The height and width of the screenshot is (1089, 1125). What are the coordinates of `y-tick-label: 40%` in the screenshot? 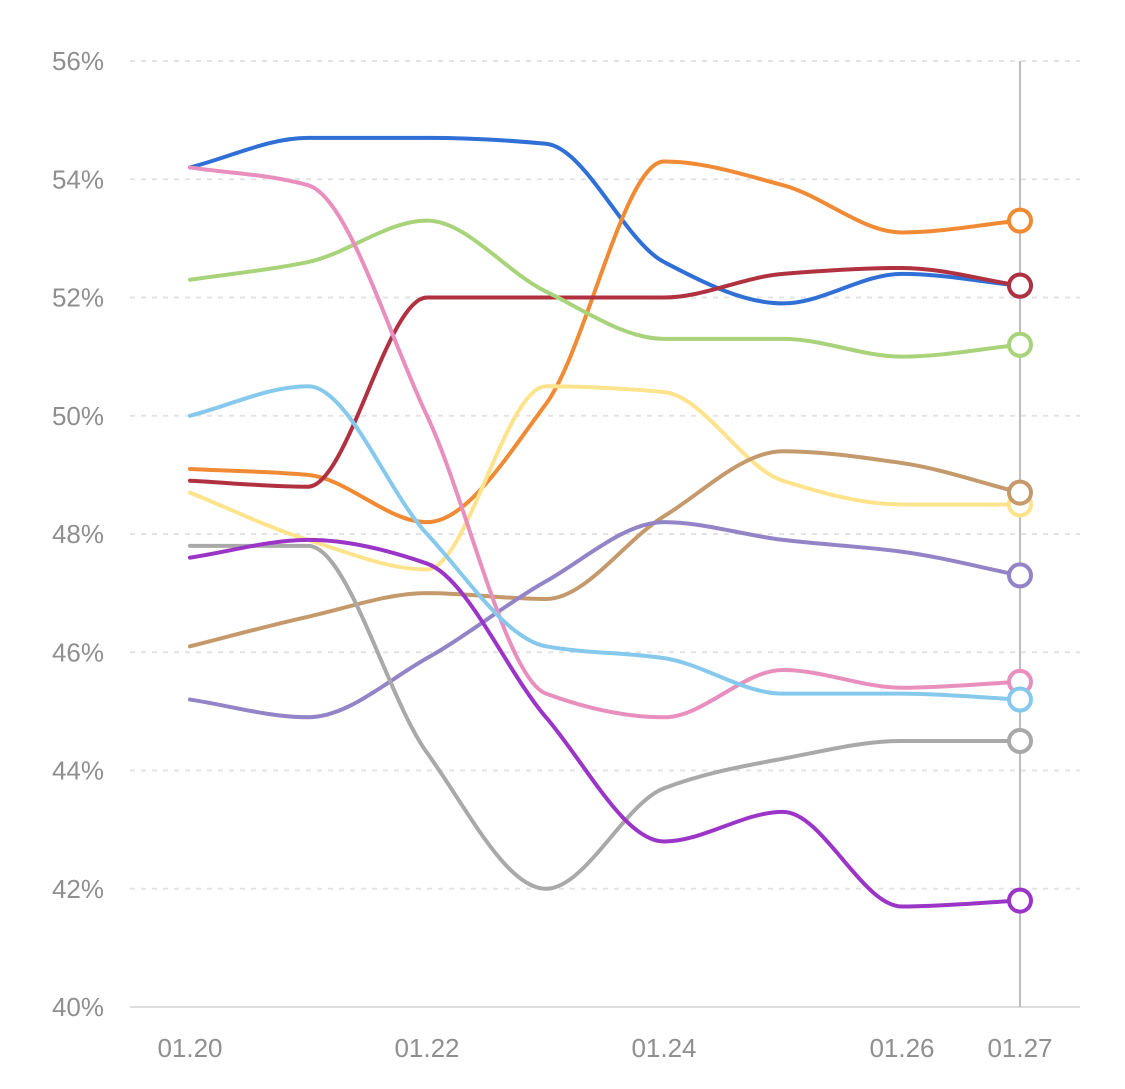 It's located at (78, 1007).